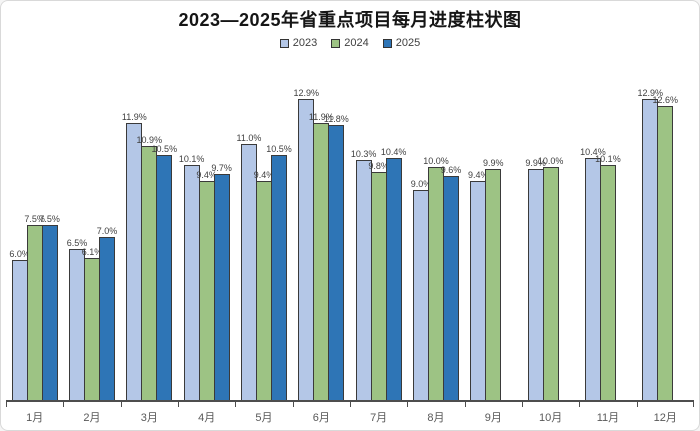 The width and height of the screenshot is (700, 431). I want to click on bar-2024-6月: 11.9%, so click(321, 256).